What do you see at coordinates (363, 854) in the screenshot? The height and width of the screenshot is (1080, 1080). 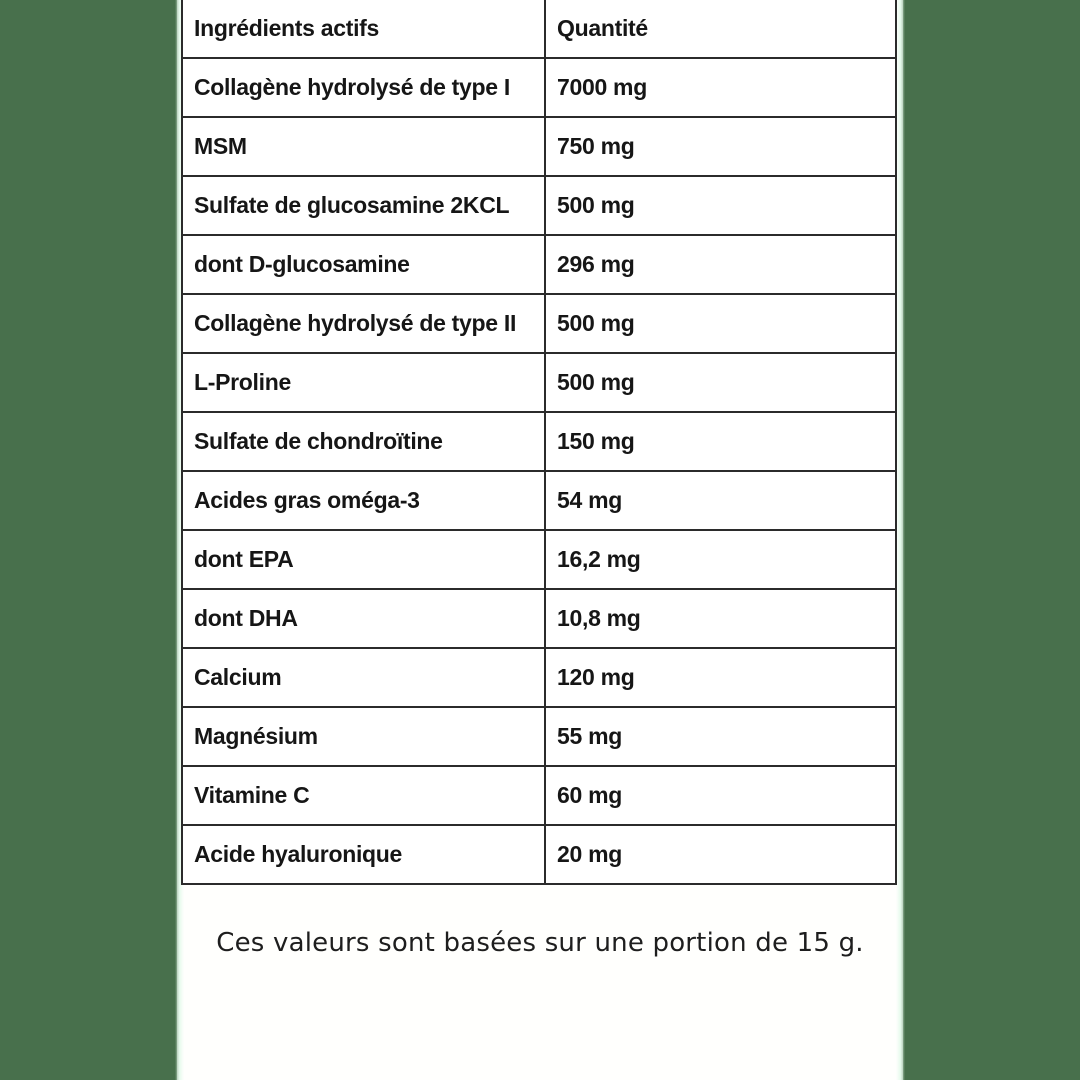 I see `ingredient-cell: Acide hyaluronique` at bounding box center [363, 854].